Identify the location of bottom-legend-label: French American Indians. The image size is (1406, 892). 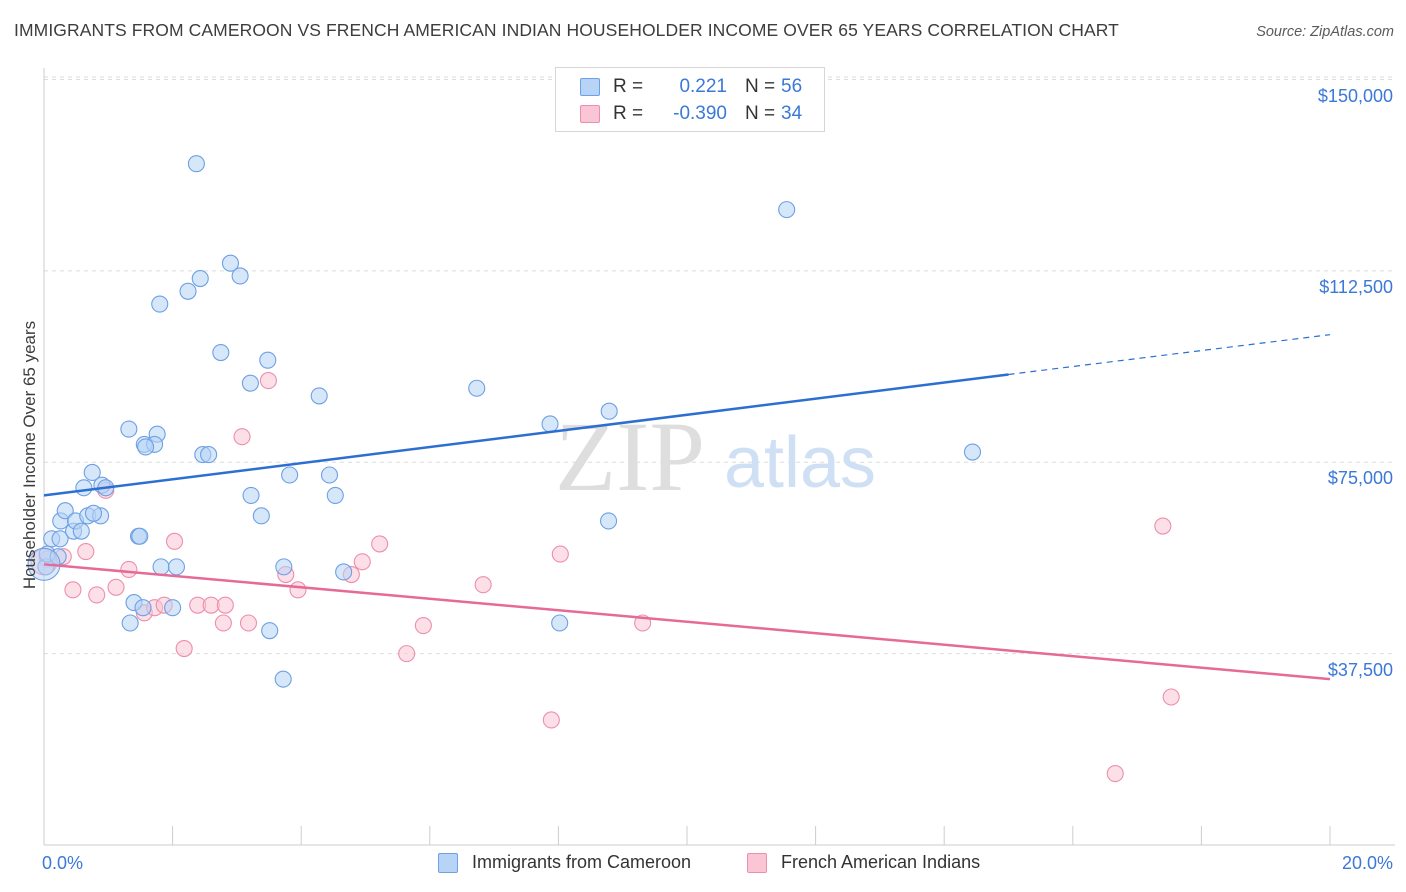
(881, 862).